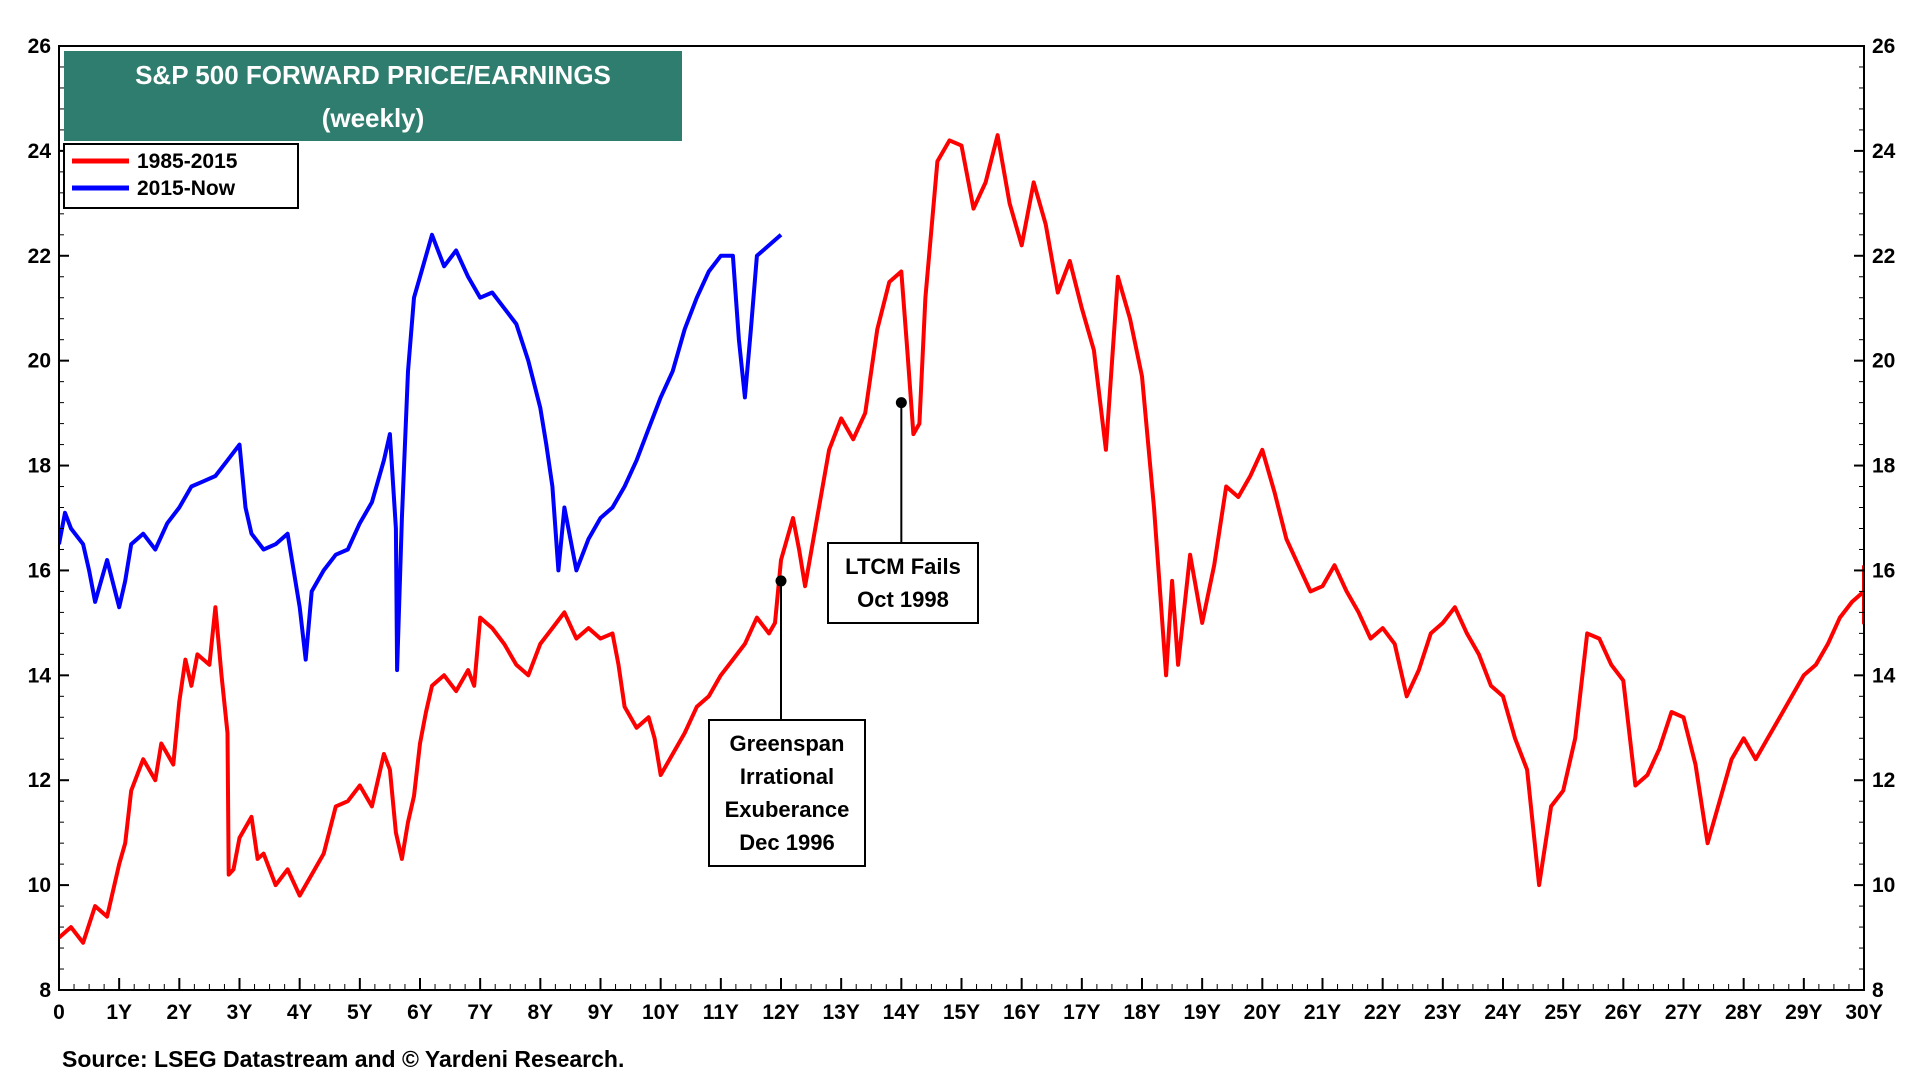 The width and height of the screenshot is (1920, 1085). I want to click on x-tick-label: 23Y, so click(1442, 1012).